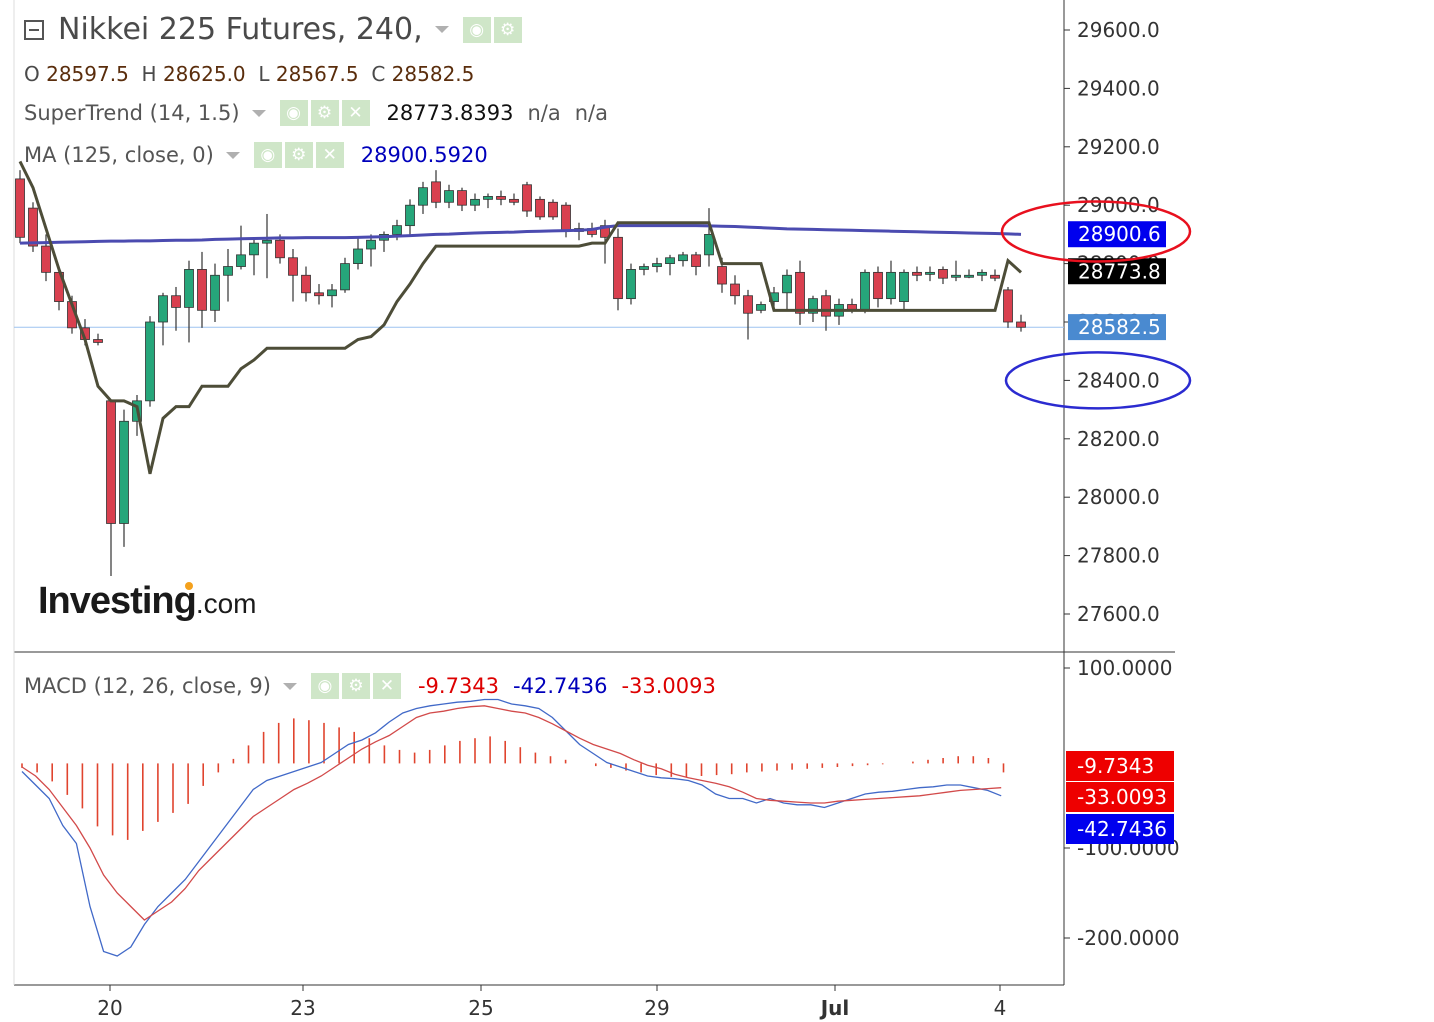 The height and width of the screenshot is (1022, 1434). What do you see at coordinates (378, 74) in the screenshot?
I see `ohlc-close-key: C` at bounding box center [378, 74].